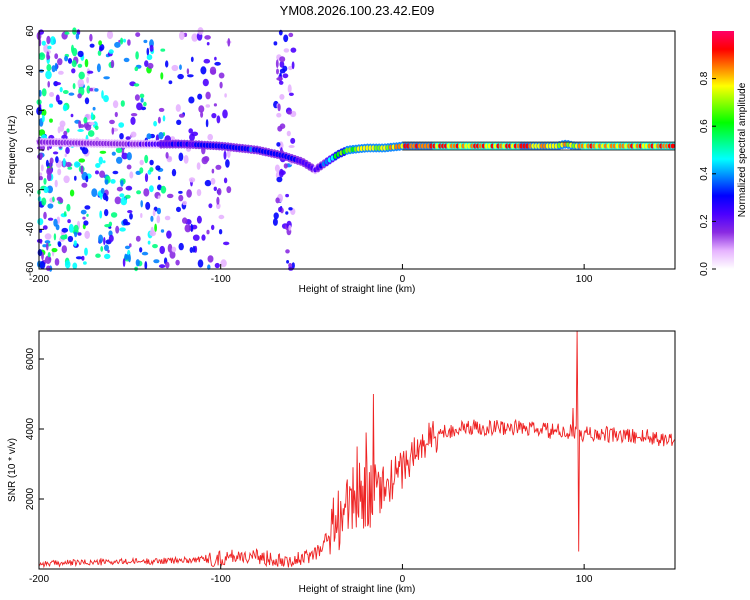  Describe the element at coordinates (704, 126) in the screenshot. I see `colorbar-tick-label: 0.6` at that location.